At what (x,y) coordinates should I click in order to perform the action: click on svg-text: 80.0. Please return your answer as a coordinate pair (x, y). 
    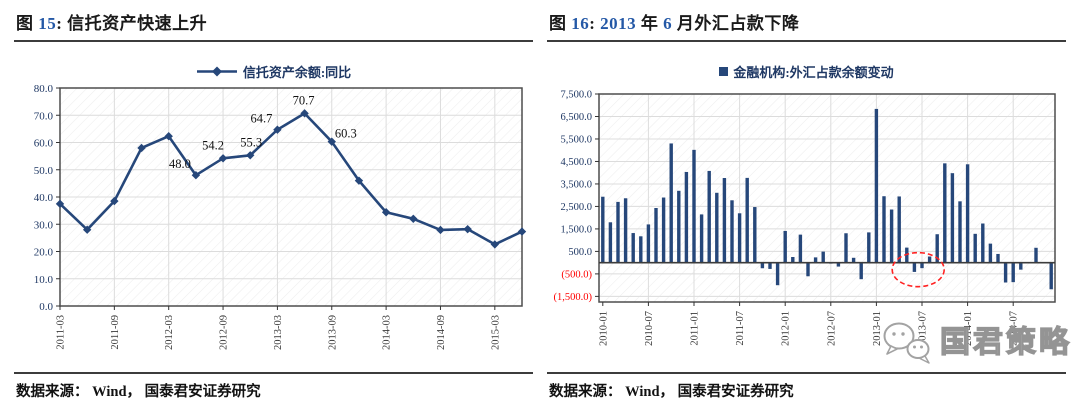
    Looking at the image, I should click on (44, 89).